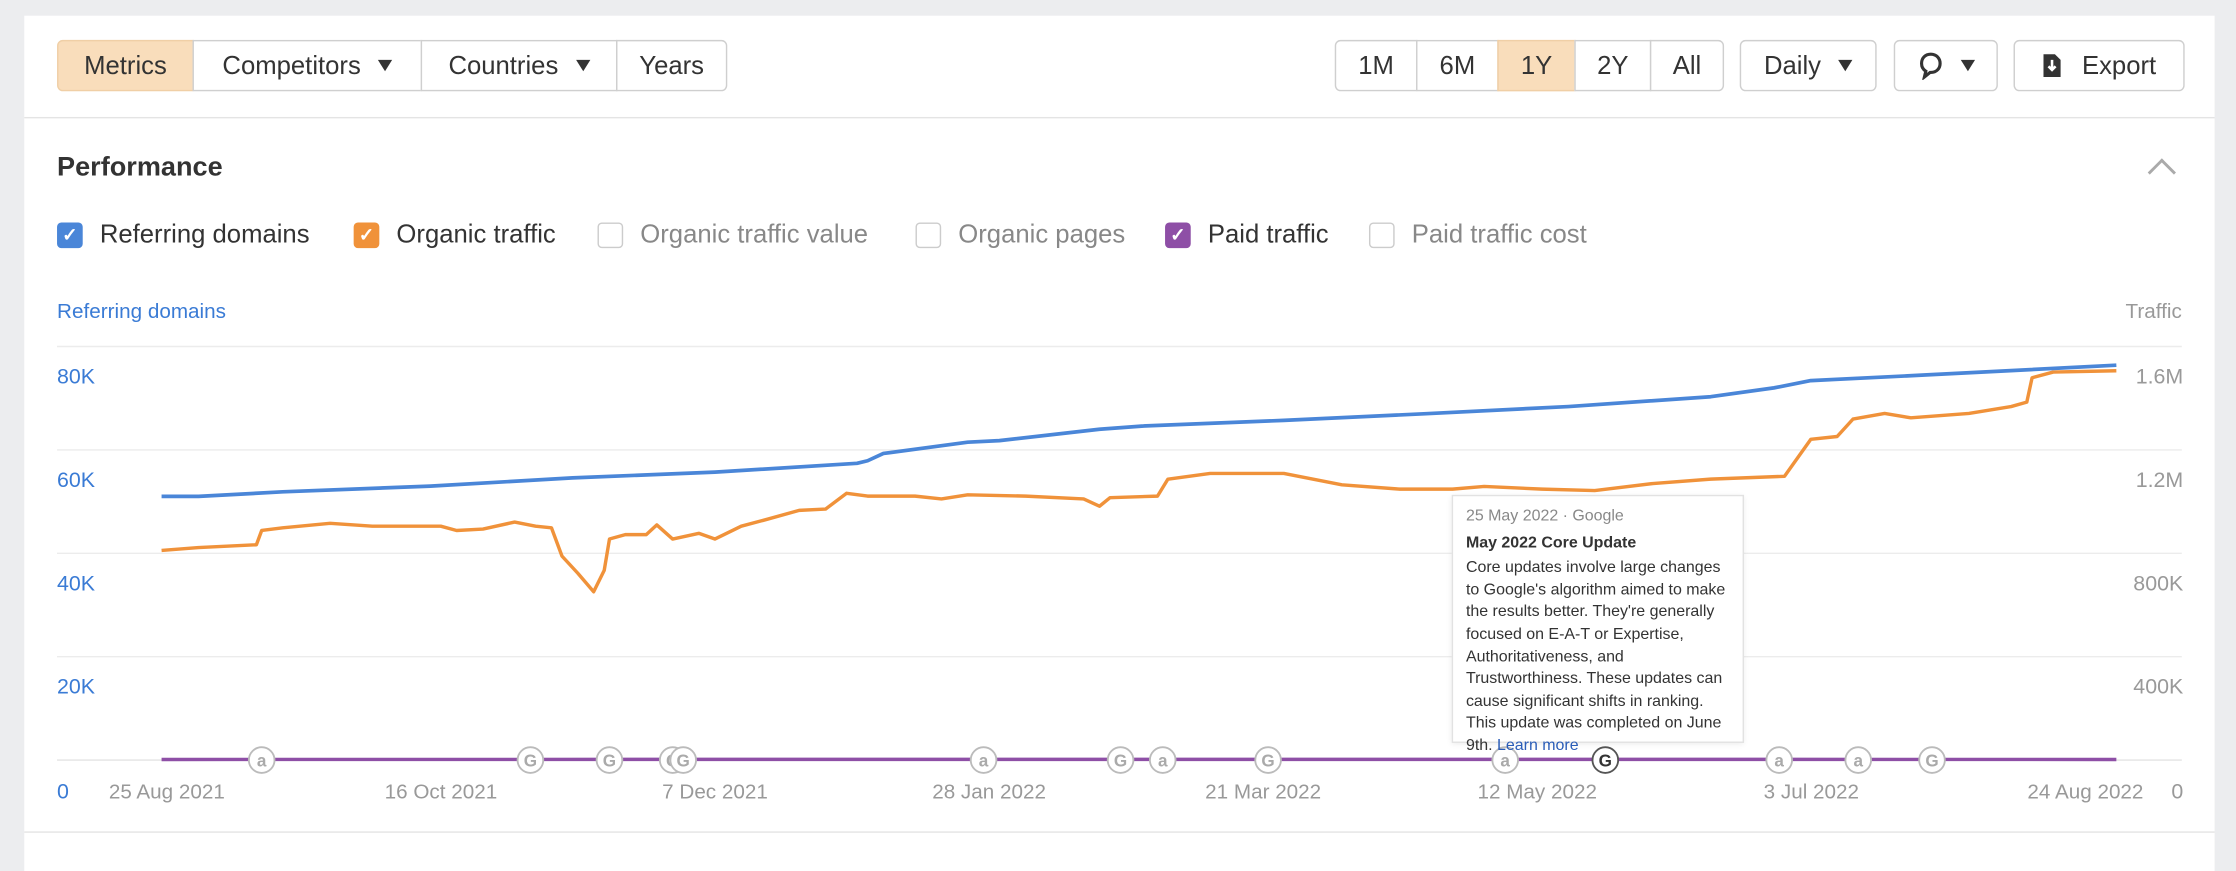 Image resolution: width=2236 pixels, height=871 pixels. What do you see at coordinates (2160, 480) in the screenshot?
I see `right-tick-label: 1.2M` at bounding box center [2160, 480].